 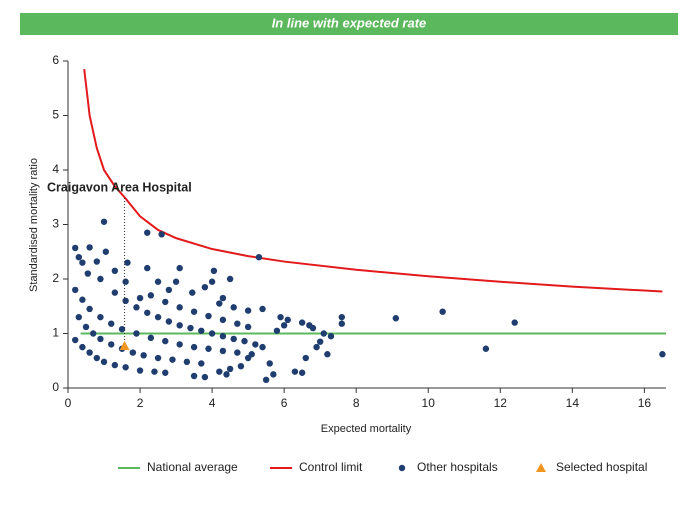 What do you see at coordinates (55, 115) in the screenshot?
I see `y-tick-label: 5` at bounding box center [55, 115].